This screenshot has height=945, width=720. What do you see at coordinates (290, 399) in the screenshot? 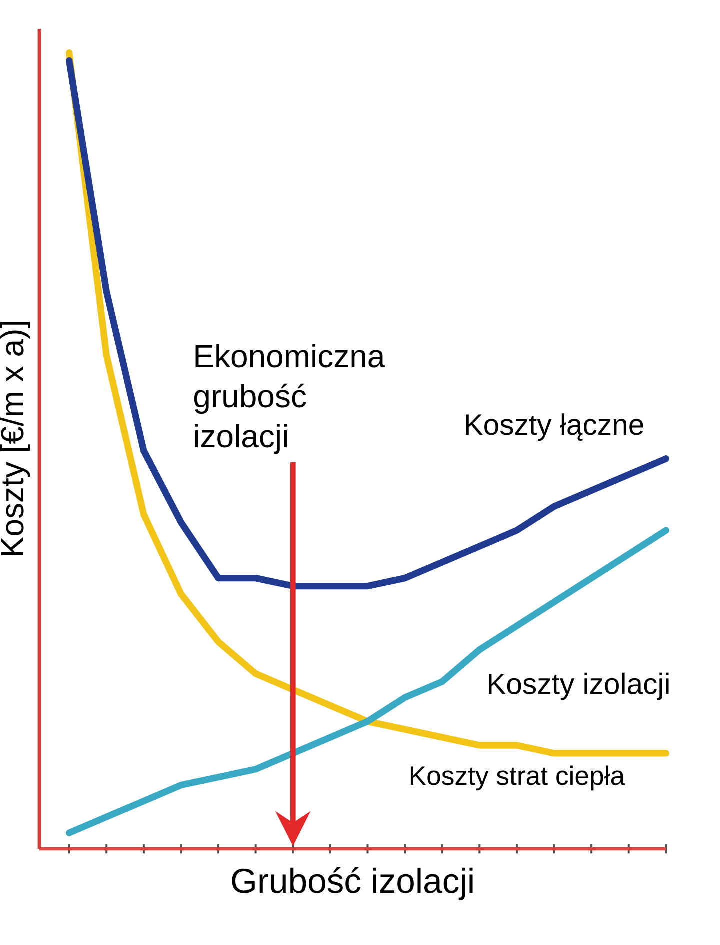
I see `annotation: Ekonomiczna grubość izolacji` at bounding box center [290, 399].